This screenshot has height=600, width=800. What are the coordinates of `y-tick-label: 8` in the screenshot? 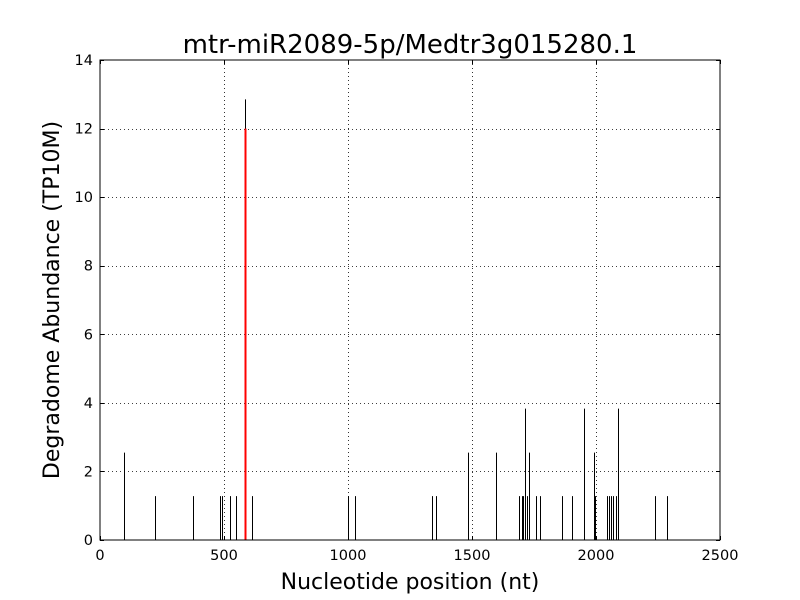 It's located at (88, 267).